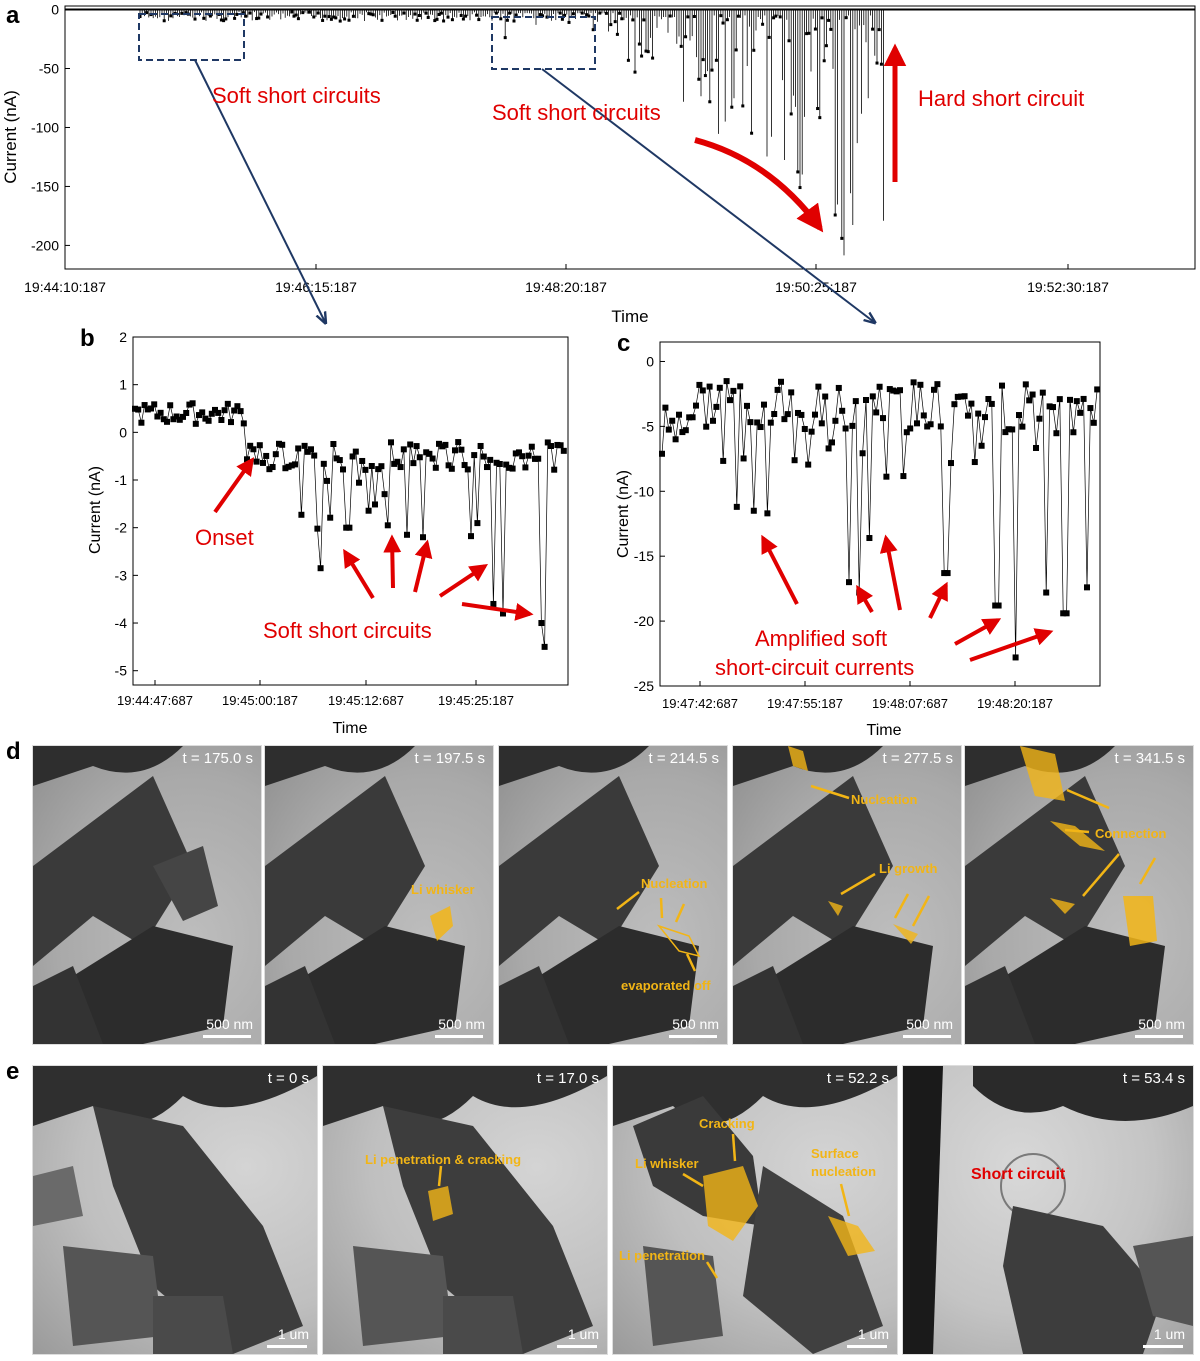 This screenshot has height=1361, width=1200. Describe the element at coordinates (121, 623) in the screenshot. I see `y-tick-label: -4` at that location.